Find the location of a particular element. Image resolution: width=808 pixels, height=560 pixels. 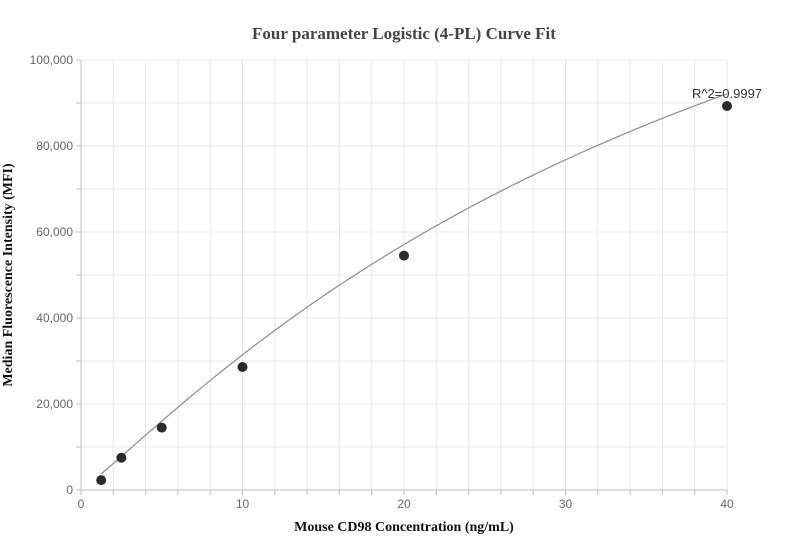

y-tick-label: 100,000 is located at coordinates (52, 60).